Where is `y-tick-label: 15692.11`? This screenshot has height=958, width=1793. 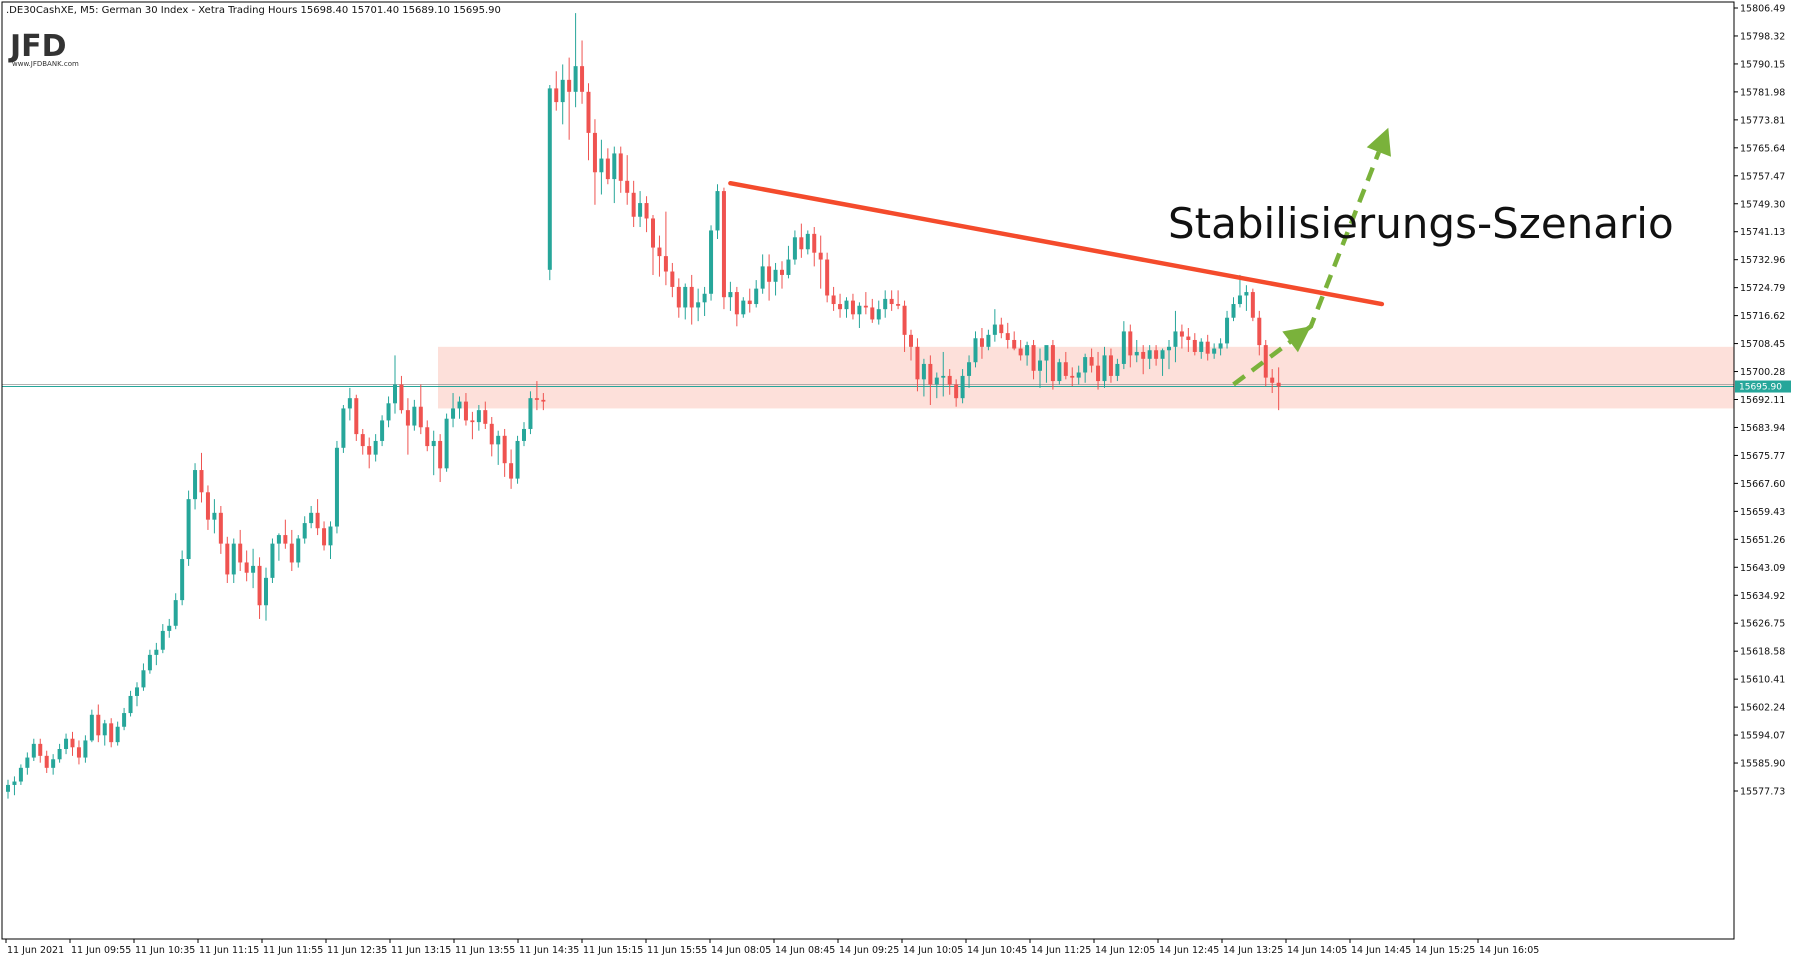
y-tick-label: 15692.11 is located at coordinates (1762, 400).